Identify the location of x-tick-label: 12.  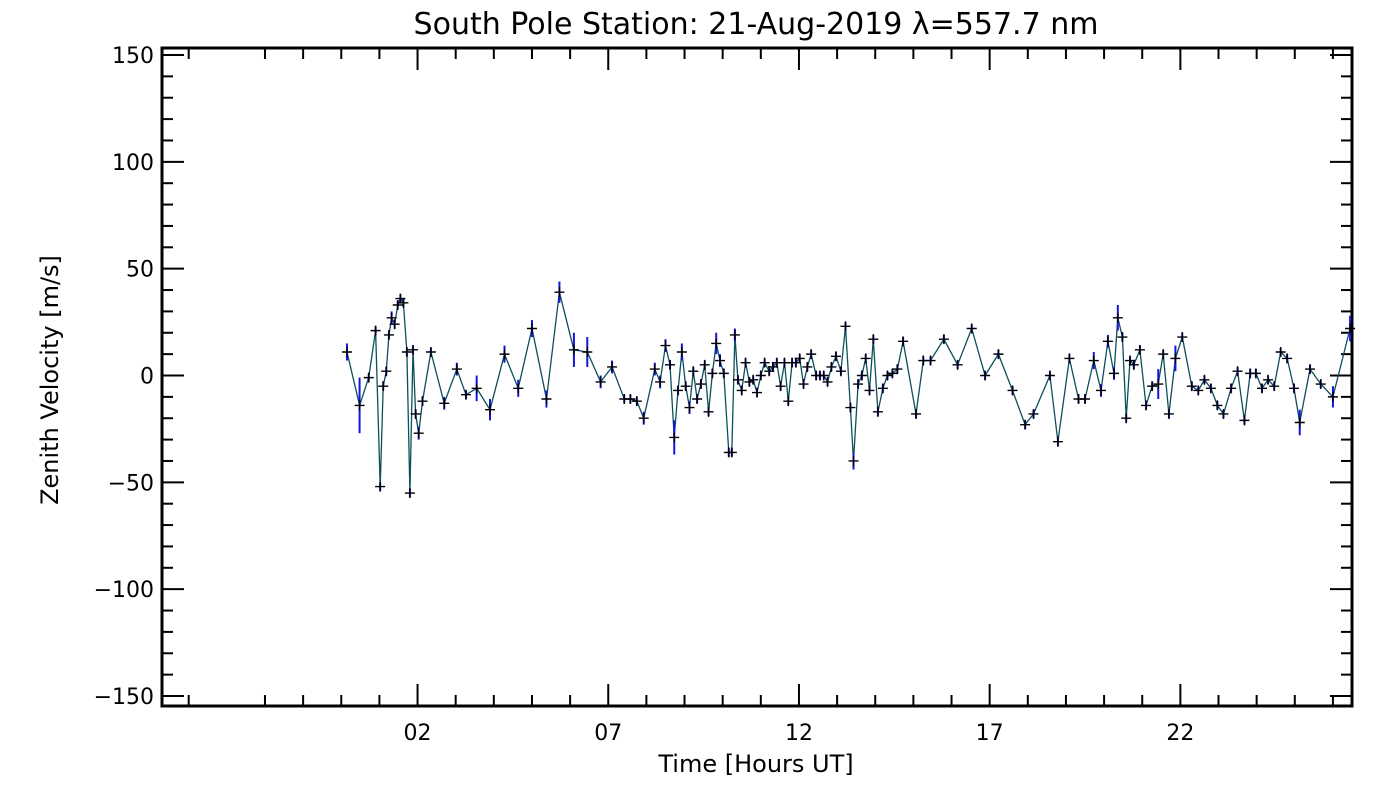
(799, 733).